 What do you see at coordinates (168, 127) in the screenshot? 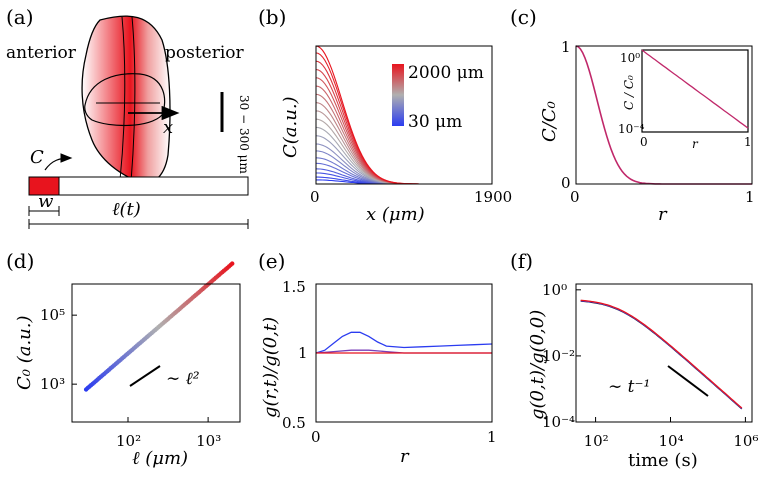
I see `x-arrow-label: x` at bounding box center [168, 127].